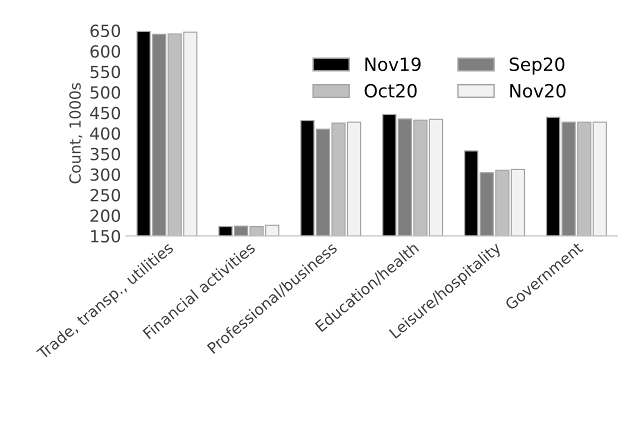 This screenshot has width=630, height=437. I want to click on legend-label: Oct20, so click(390, 91).